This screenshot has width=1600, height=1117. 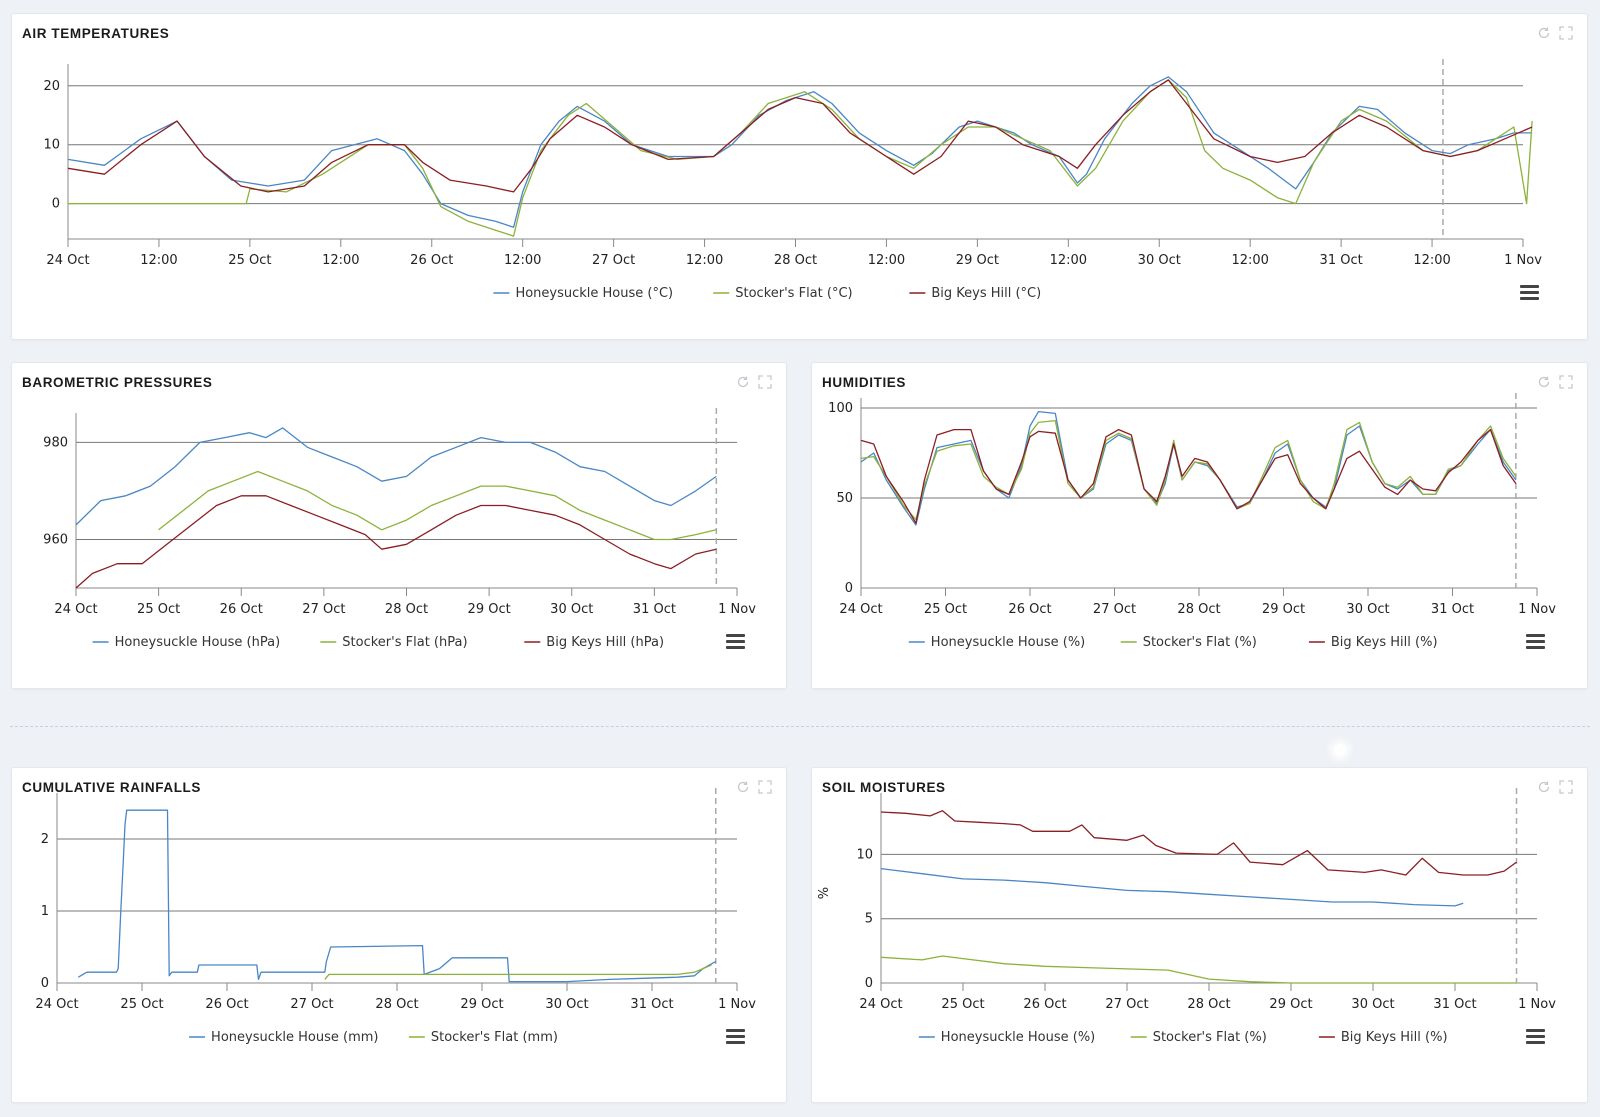 I want to click on y-tick-label: 10, so click(x=51, y=145).